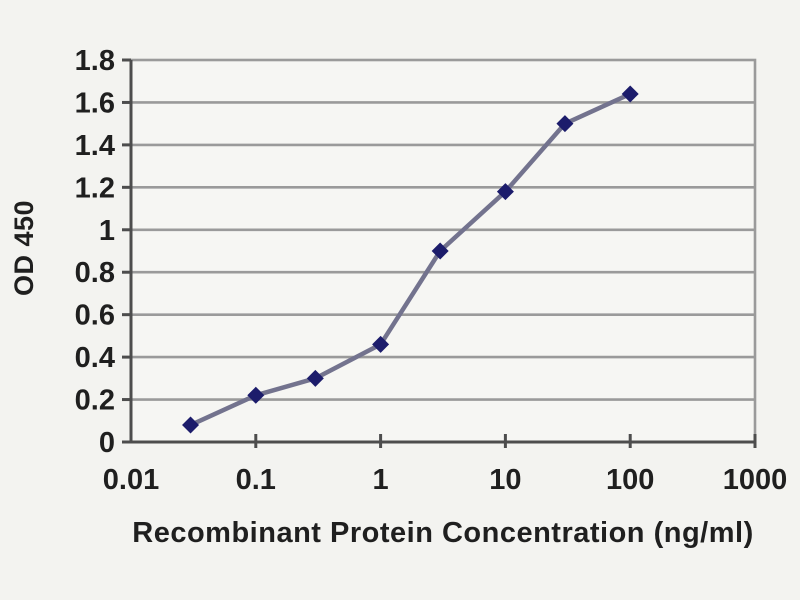  Describe the element at coordinates (95, 146) in the screenshot. I see `y-tick-label: 1.4` at that location.